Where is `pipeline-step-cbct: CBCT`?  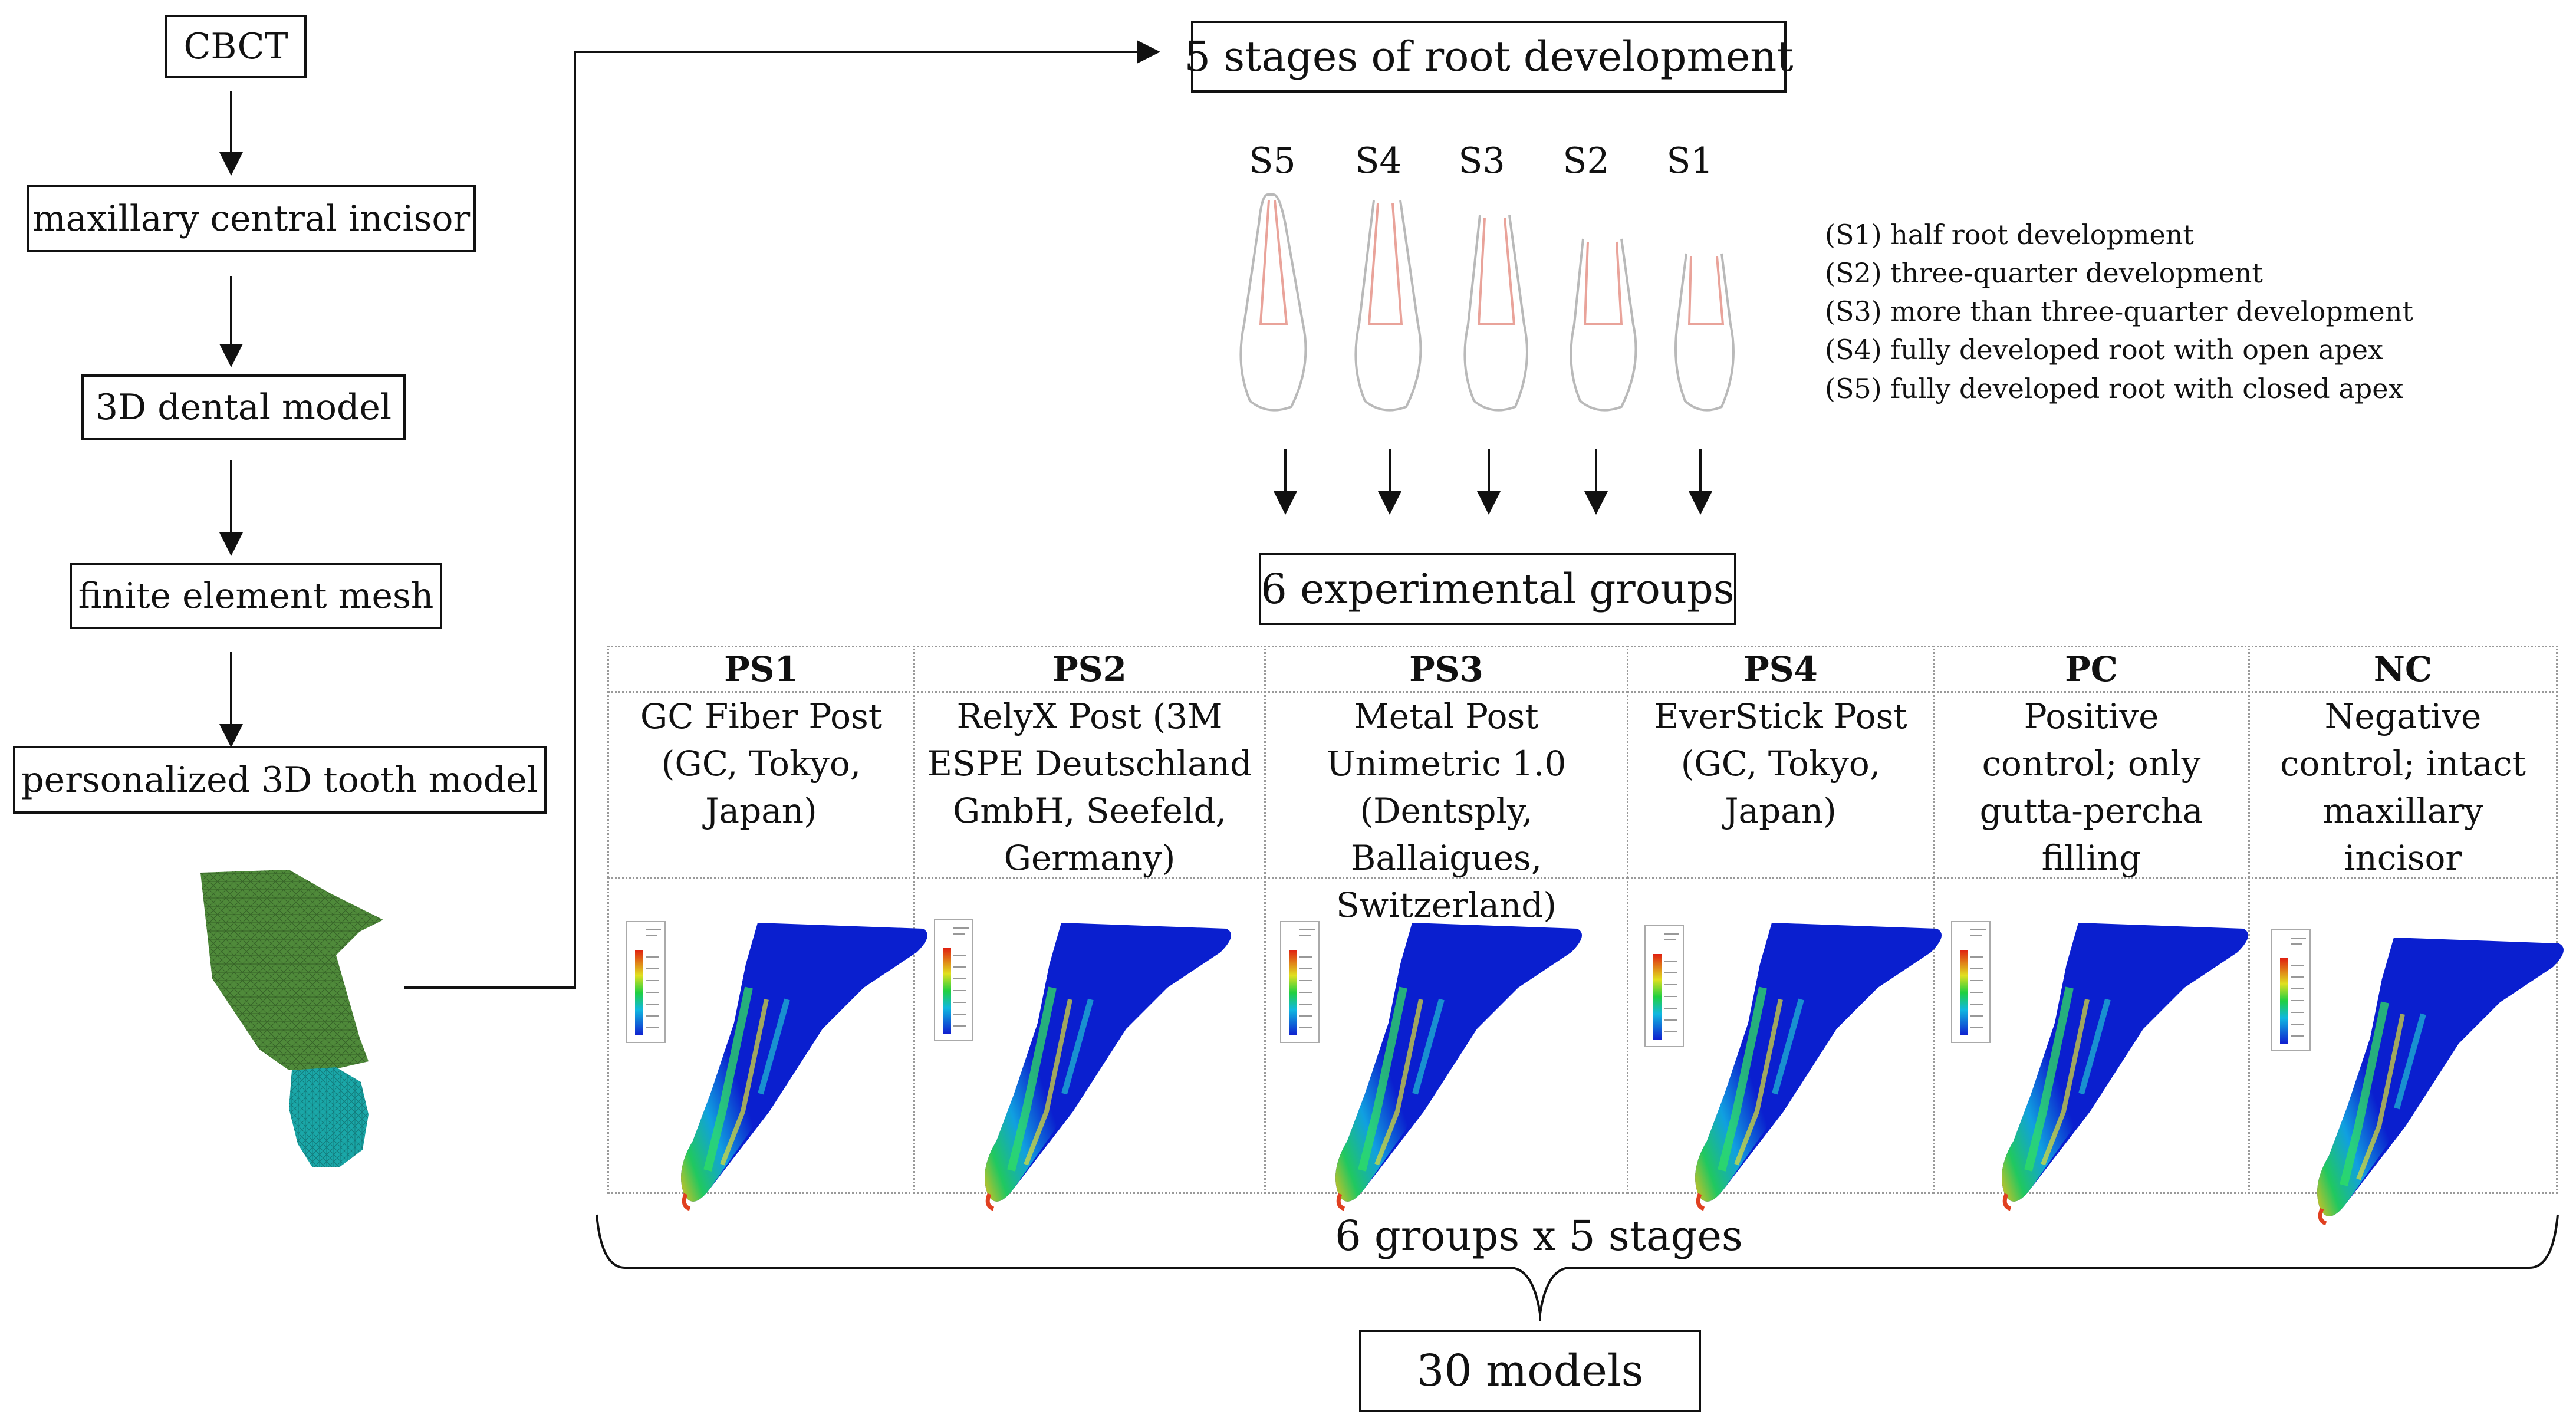 pipeline-step-cbct: CBCT is located at coordinates (236, 46).